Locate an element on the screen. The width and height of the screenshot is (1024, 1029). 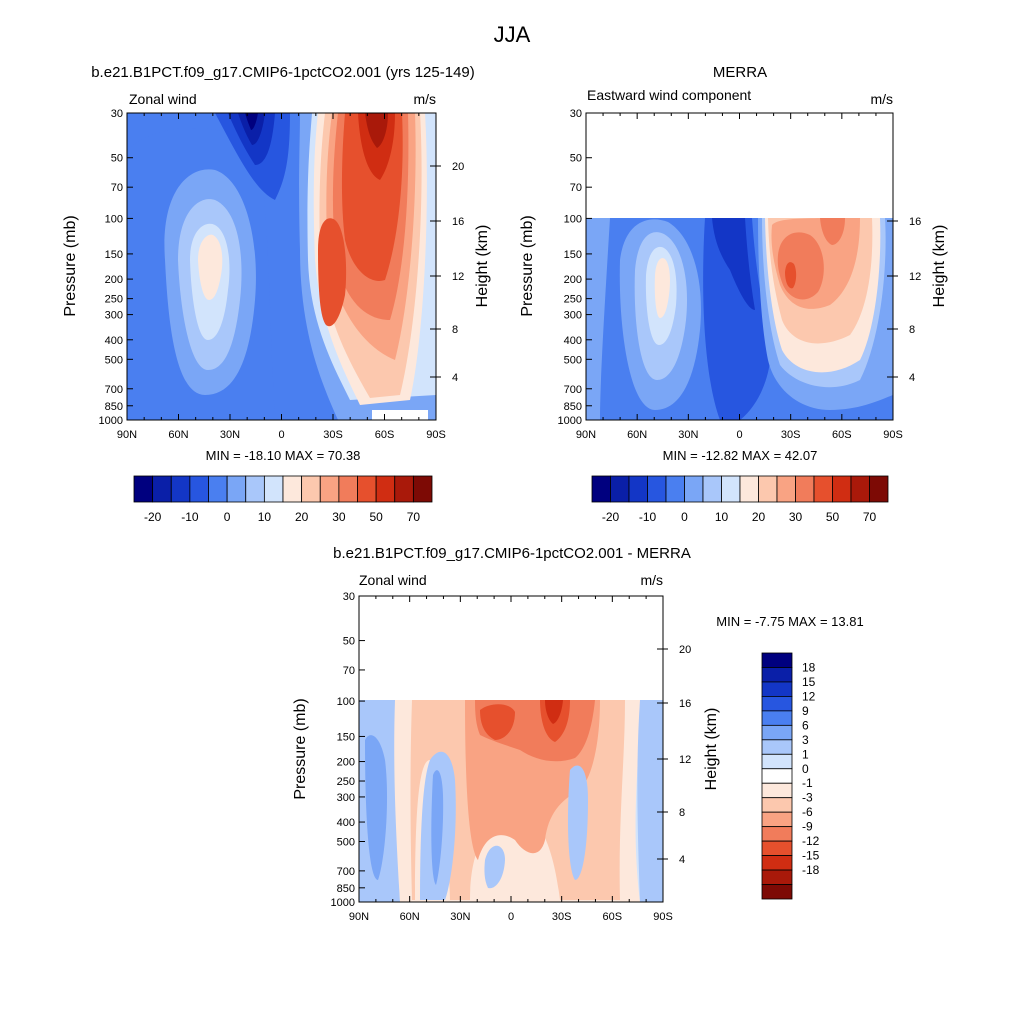
min-max-label: MIN = -18.10 MAX = 70.38 is located at coordinates (283, 455).